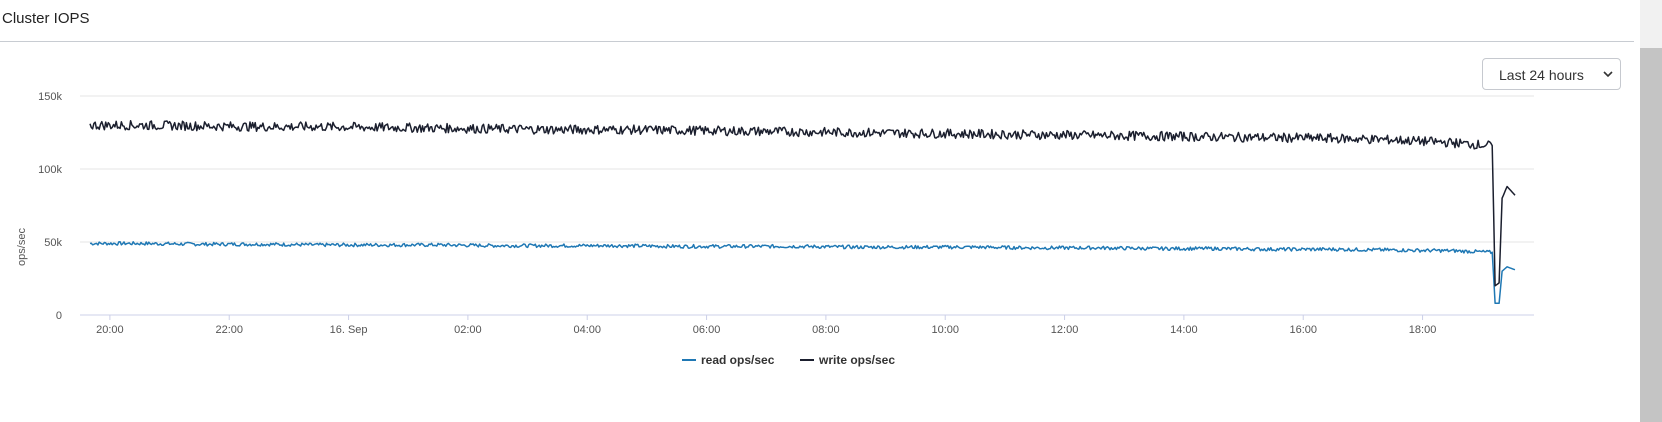  I want to click on x-tick-label: 16. Sep, so click(349, 330).